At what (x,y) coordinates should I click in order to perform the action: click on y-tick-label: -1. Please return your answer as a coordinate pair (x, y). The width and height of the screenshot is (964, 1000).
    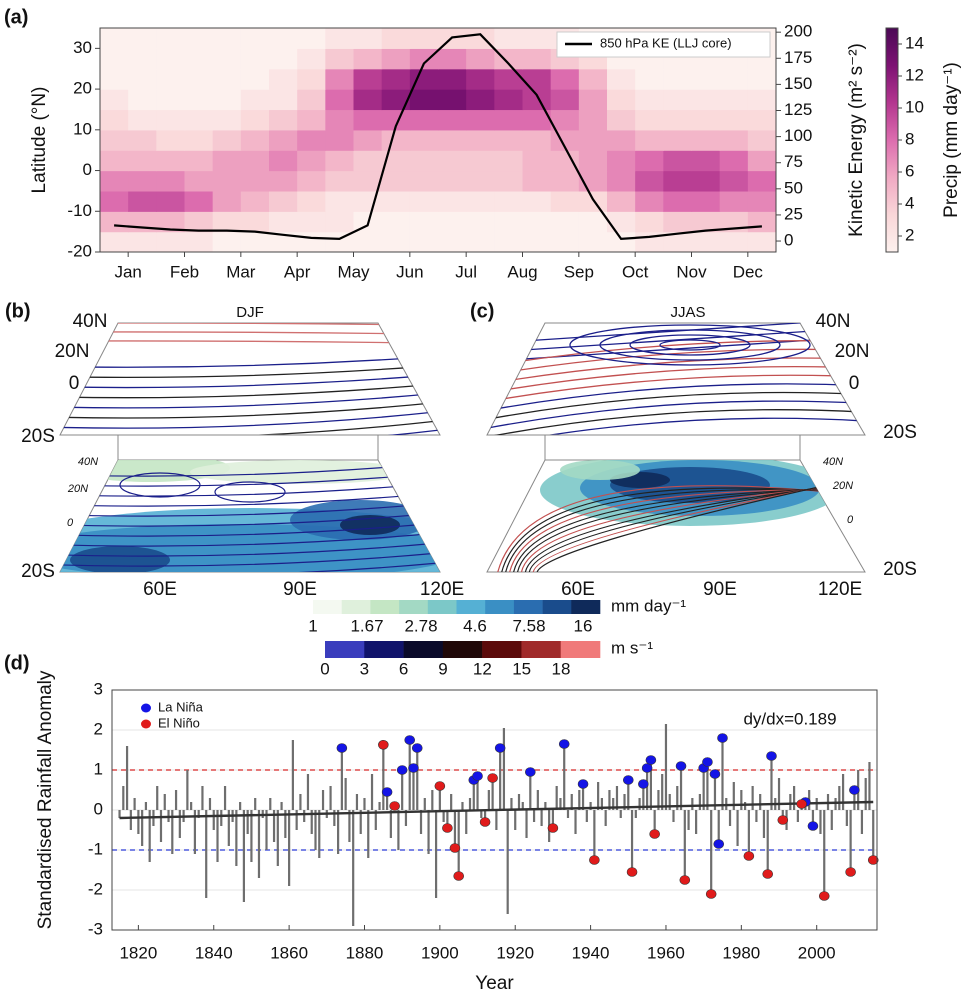
    Looking at the image, I should click on (95, 848).